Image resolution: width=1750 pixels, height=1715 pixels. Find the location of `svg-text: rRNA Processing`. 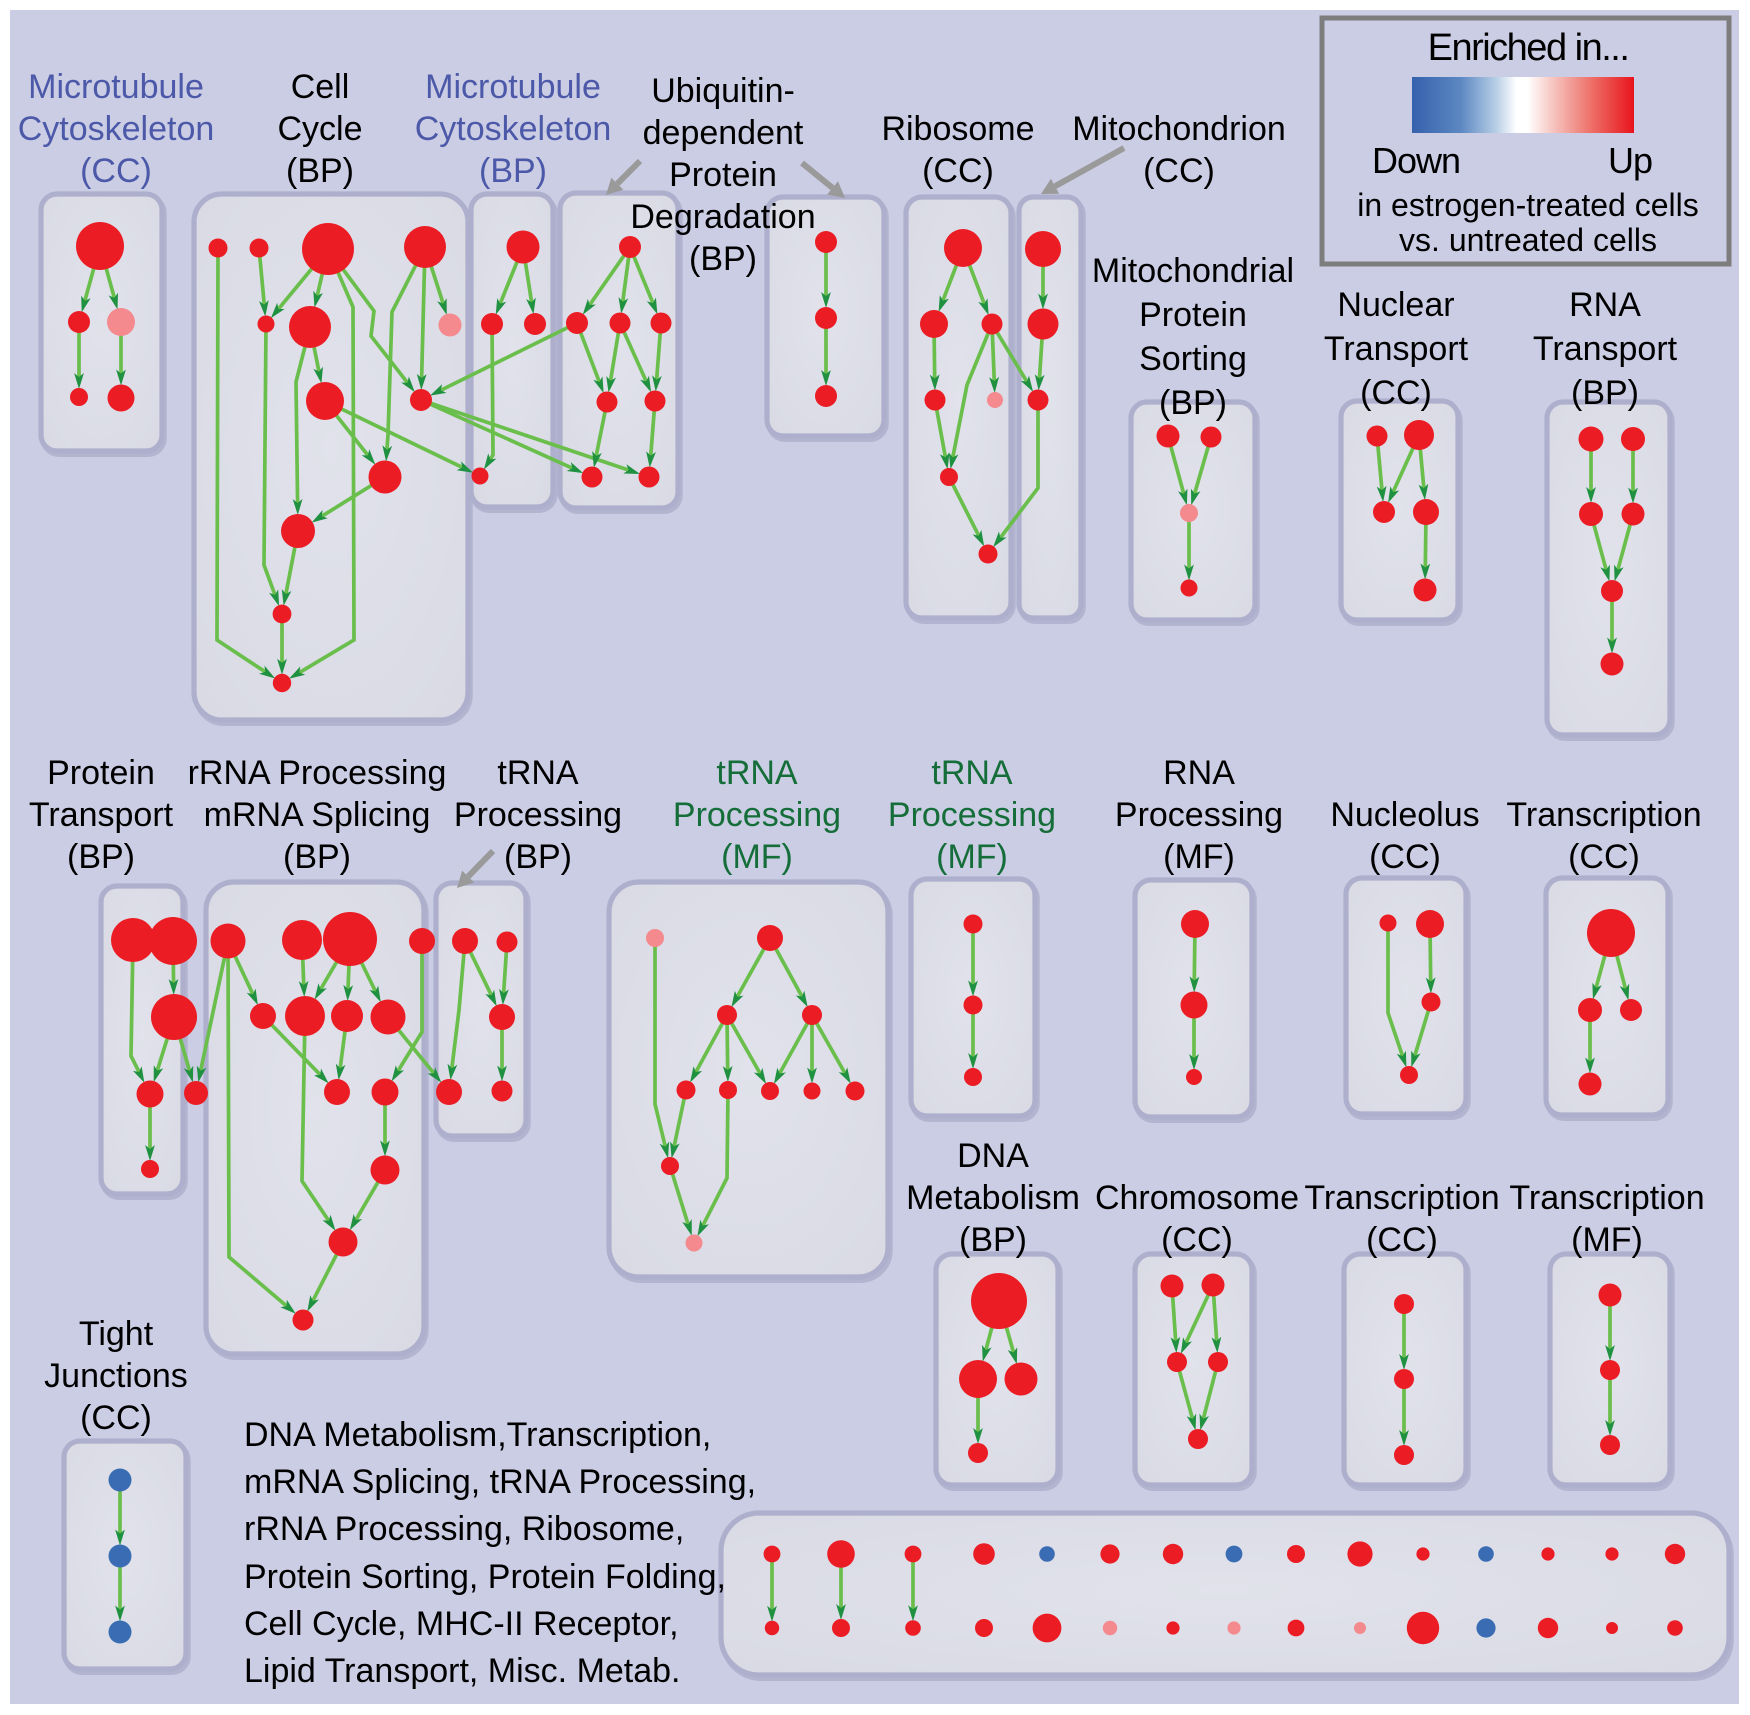

svg-text: rRNA Processing is located at coordinates (317, 773).